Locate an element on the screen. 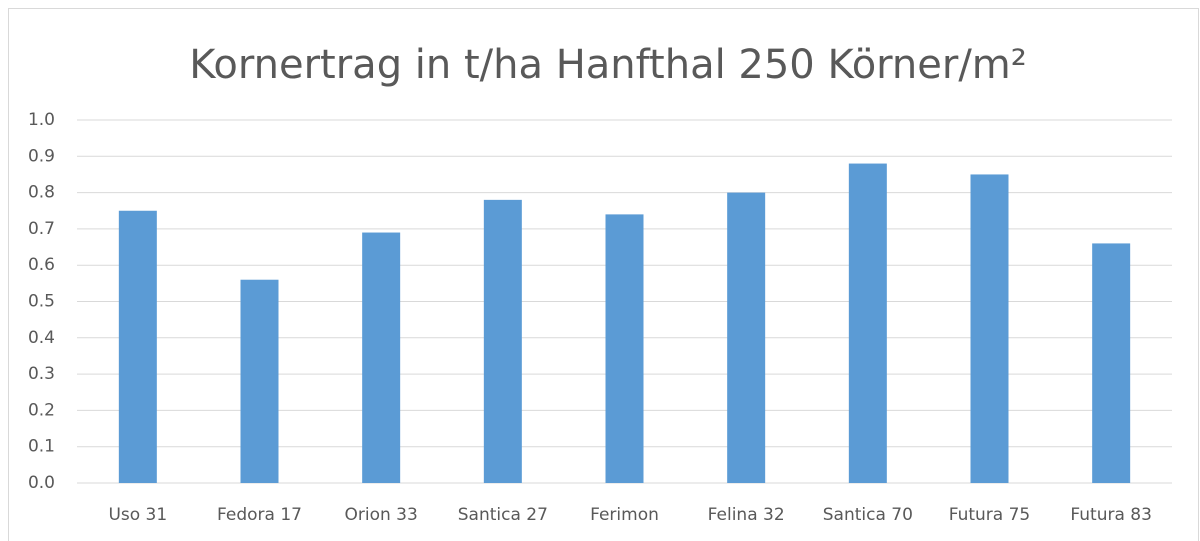 This screenshot has width=1200, height=541. x-tick-label: Santica 70 is located at coordinates (868, 515).